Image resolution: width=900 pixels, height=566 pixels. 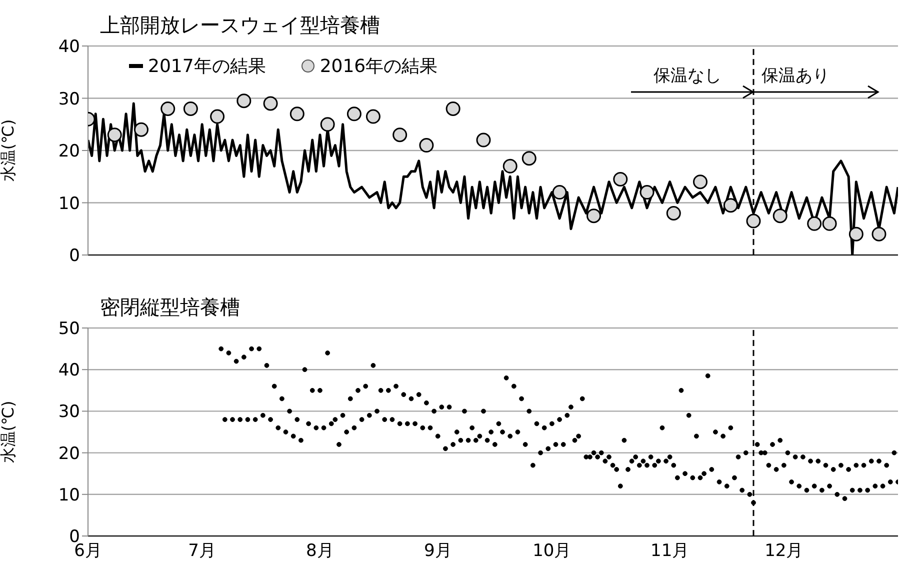 What do you see at coordinates (784, 551) in the screenshot?
I see `x-tick-label: 12月` at bounding box center [784, 551].